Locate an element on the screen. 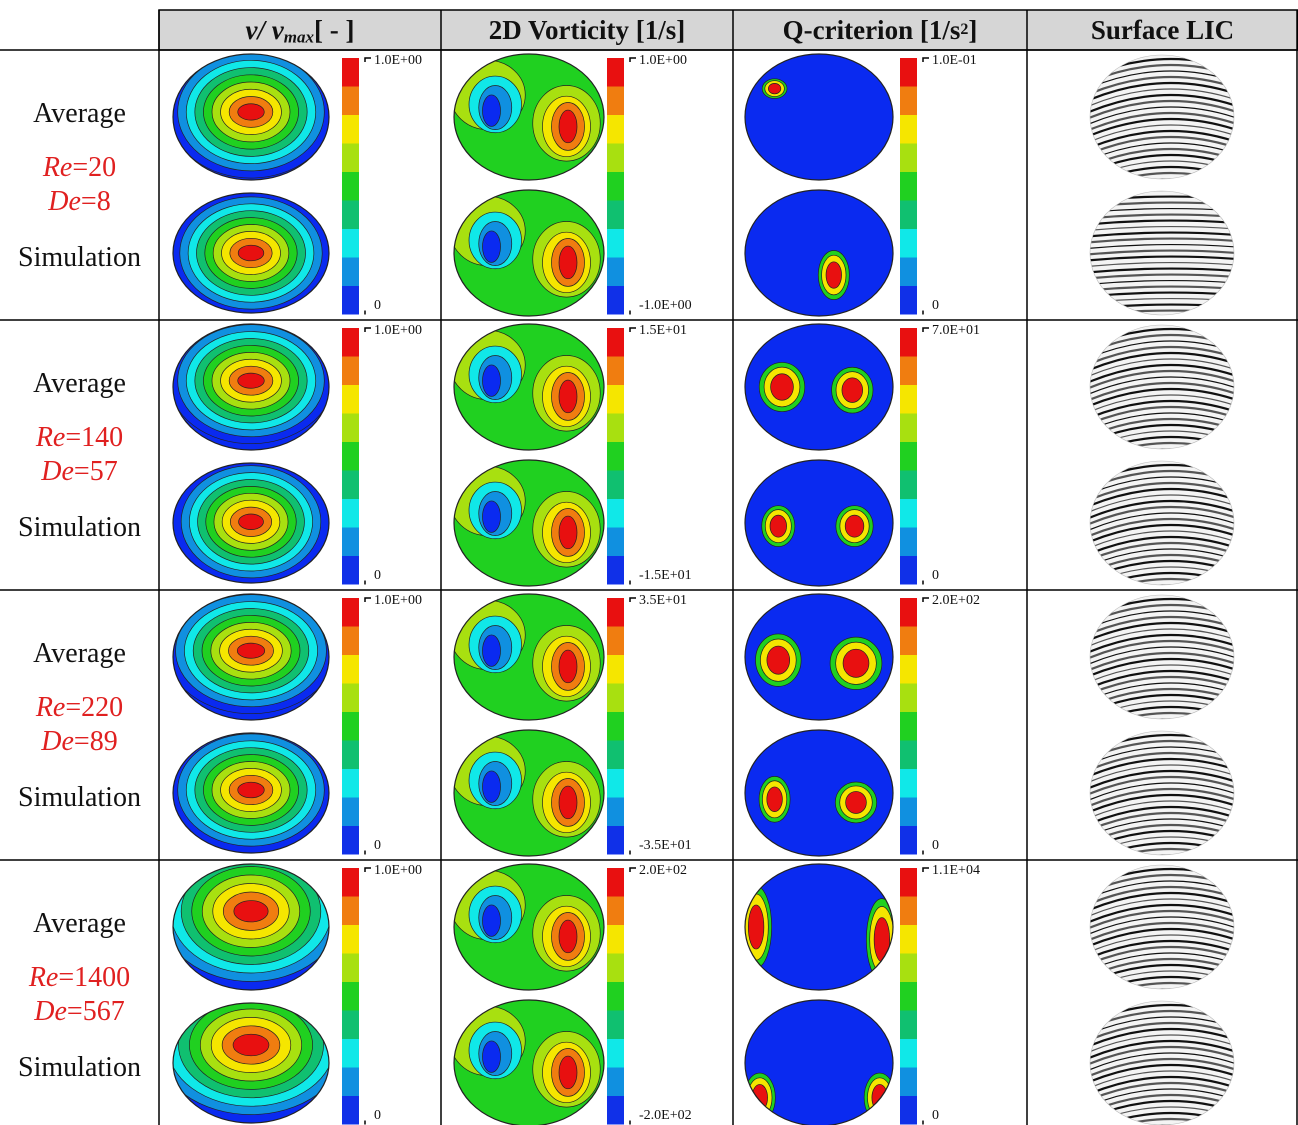 This screenshot has height=1125, width=1298. q-criterion-colorbar-max-2: 7.0E+01 is located at coordinates (956, 331).